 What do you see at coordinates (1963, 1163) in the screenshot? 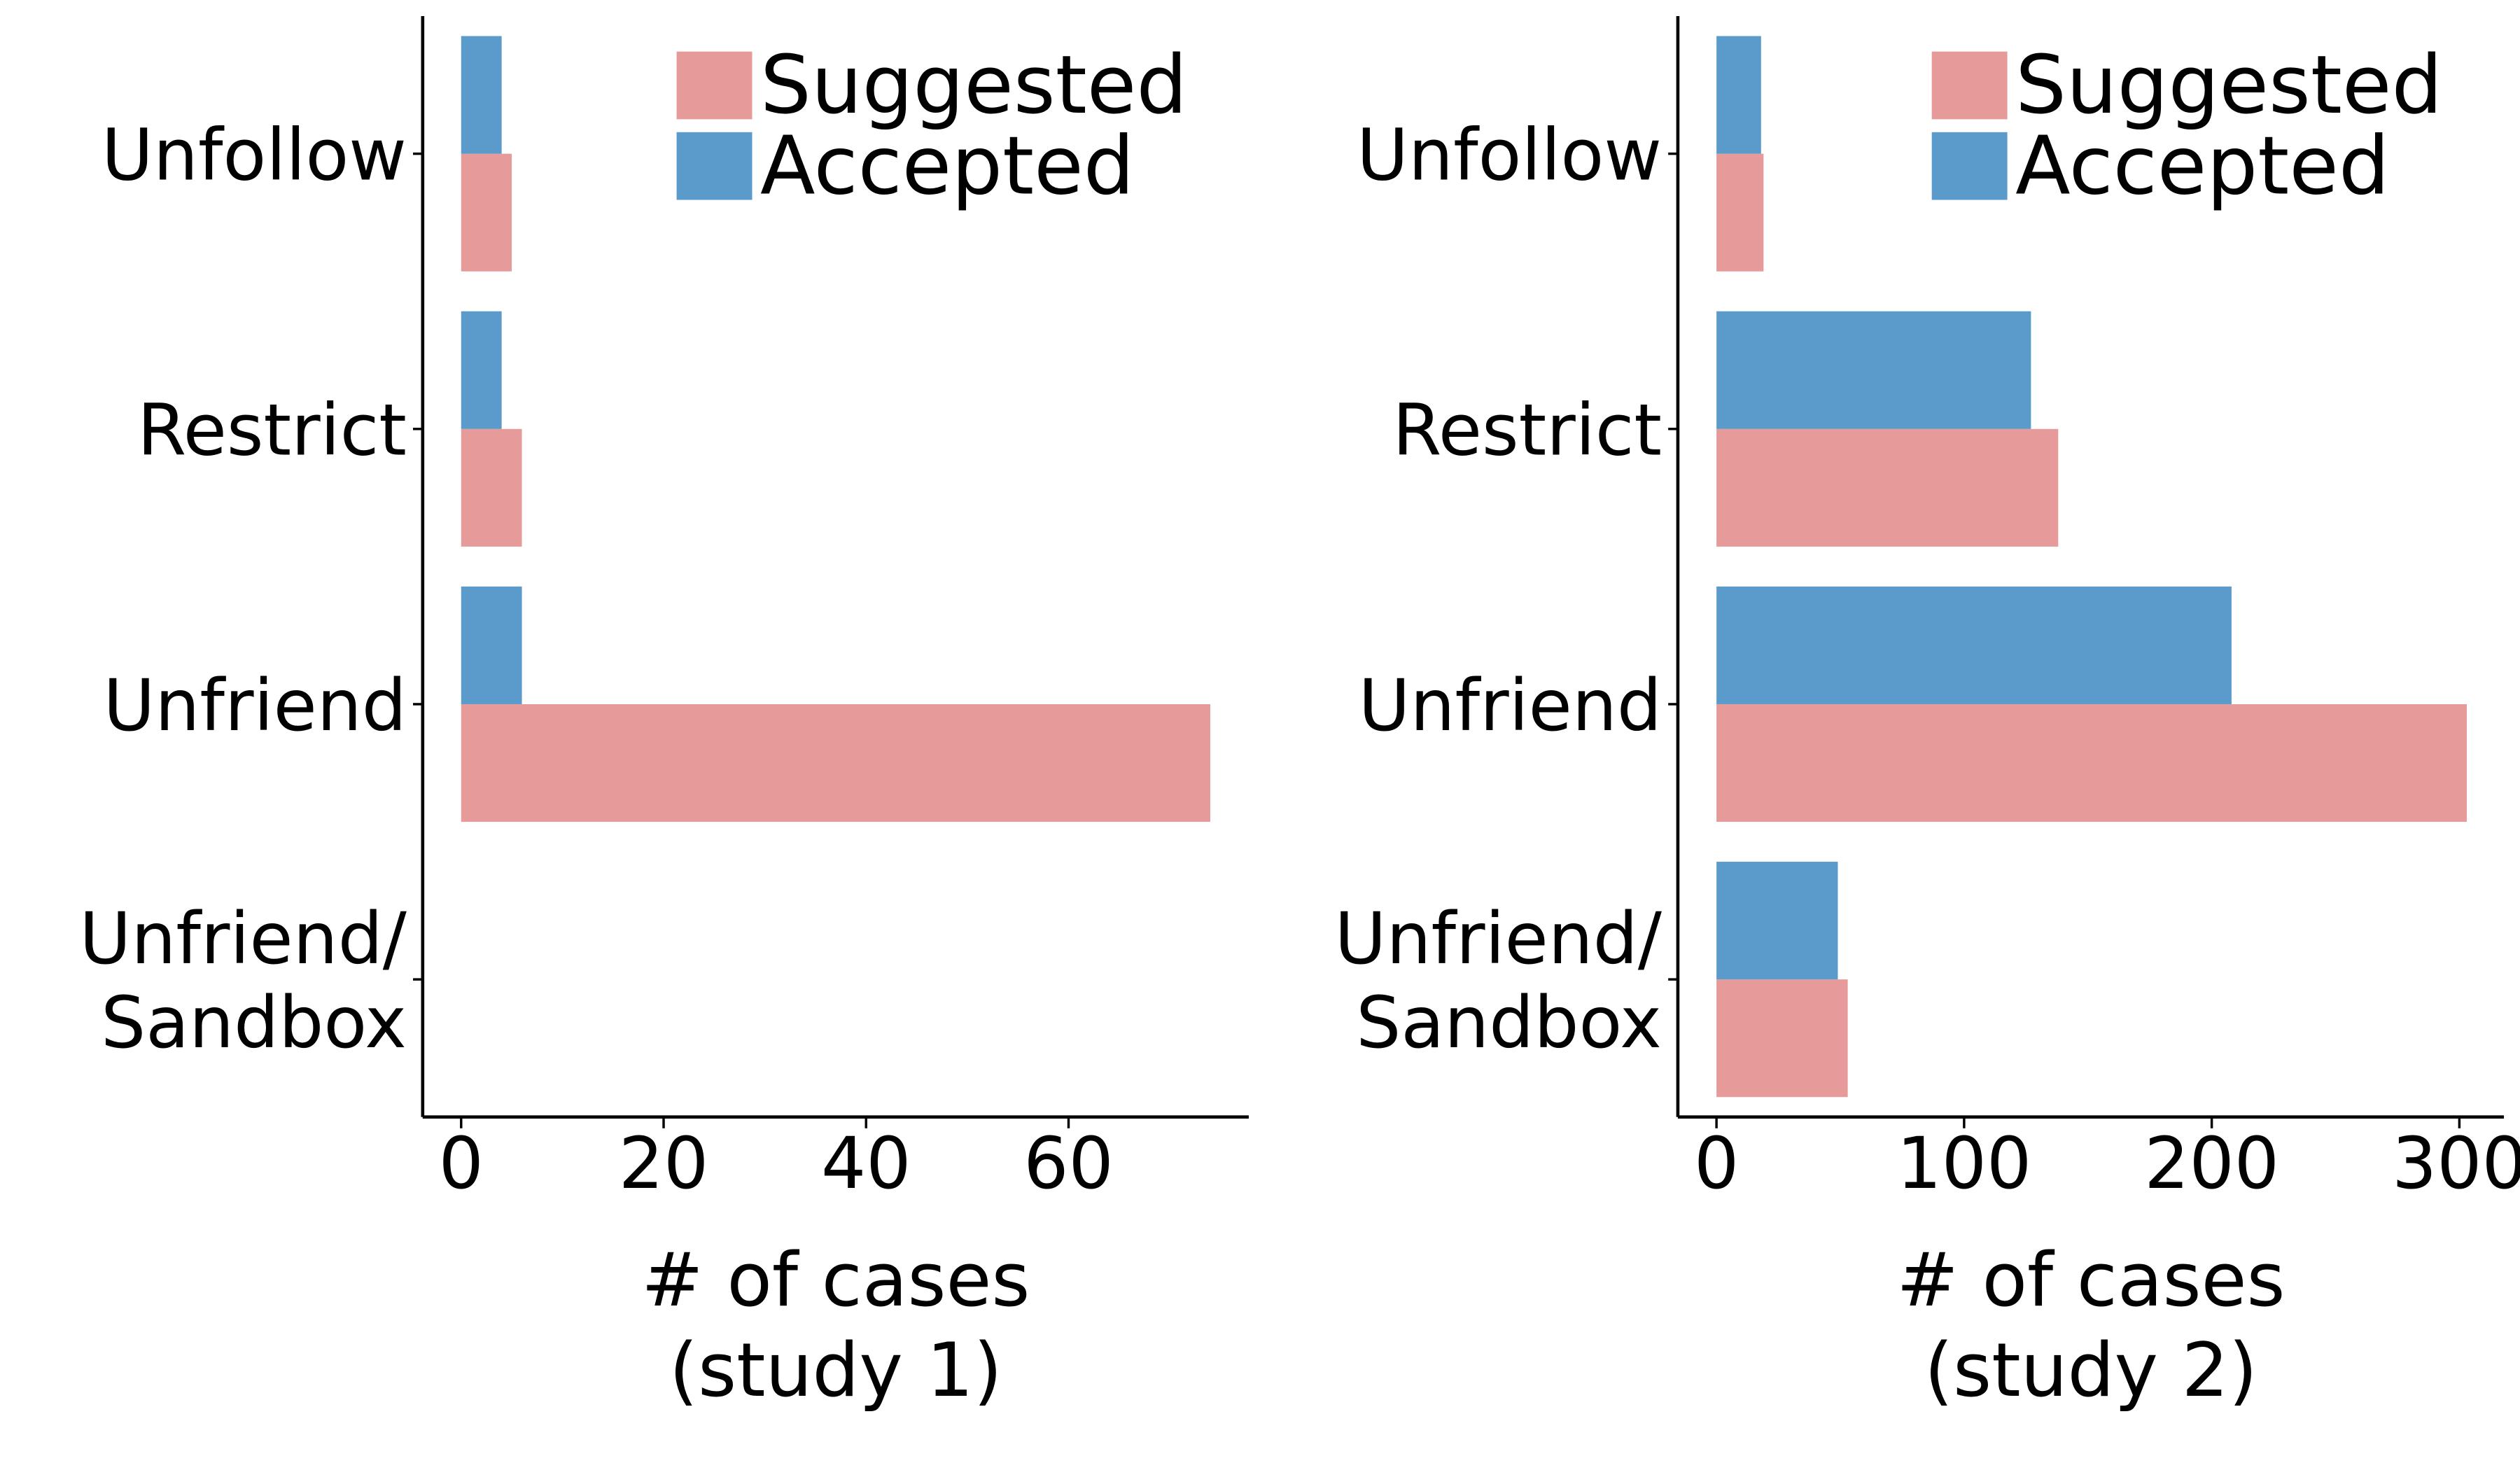
I see `x-tick-label: 100` at bounding box center [1963, 1163].